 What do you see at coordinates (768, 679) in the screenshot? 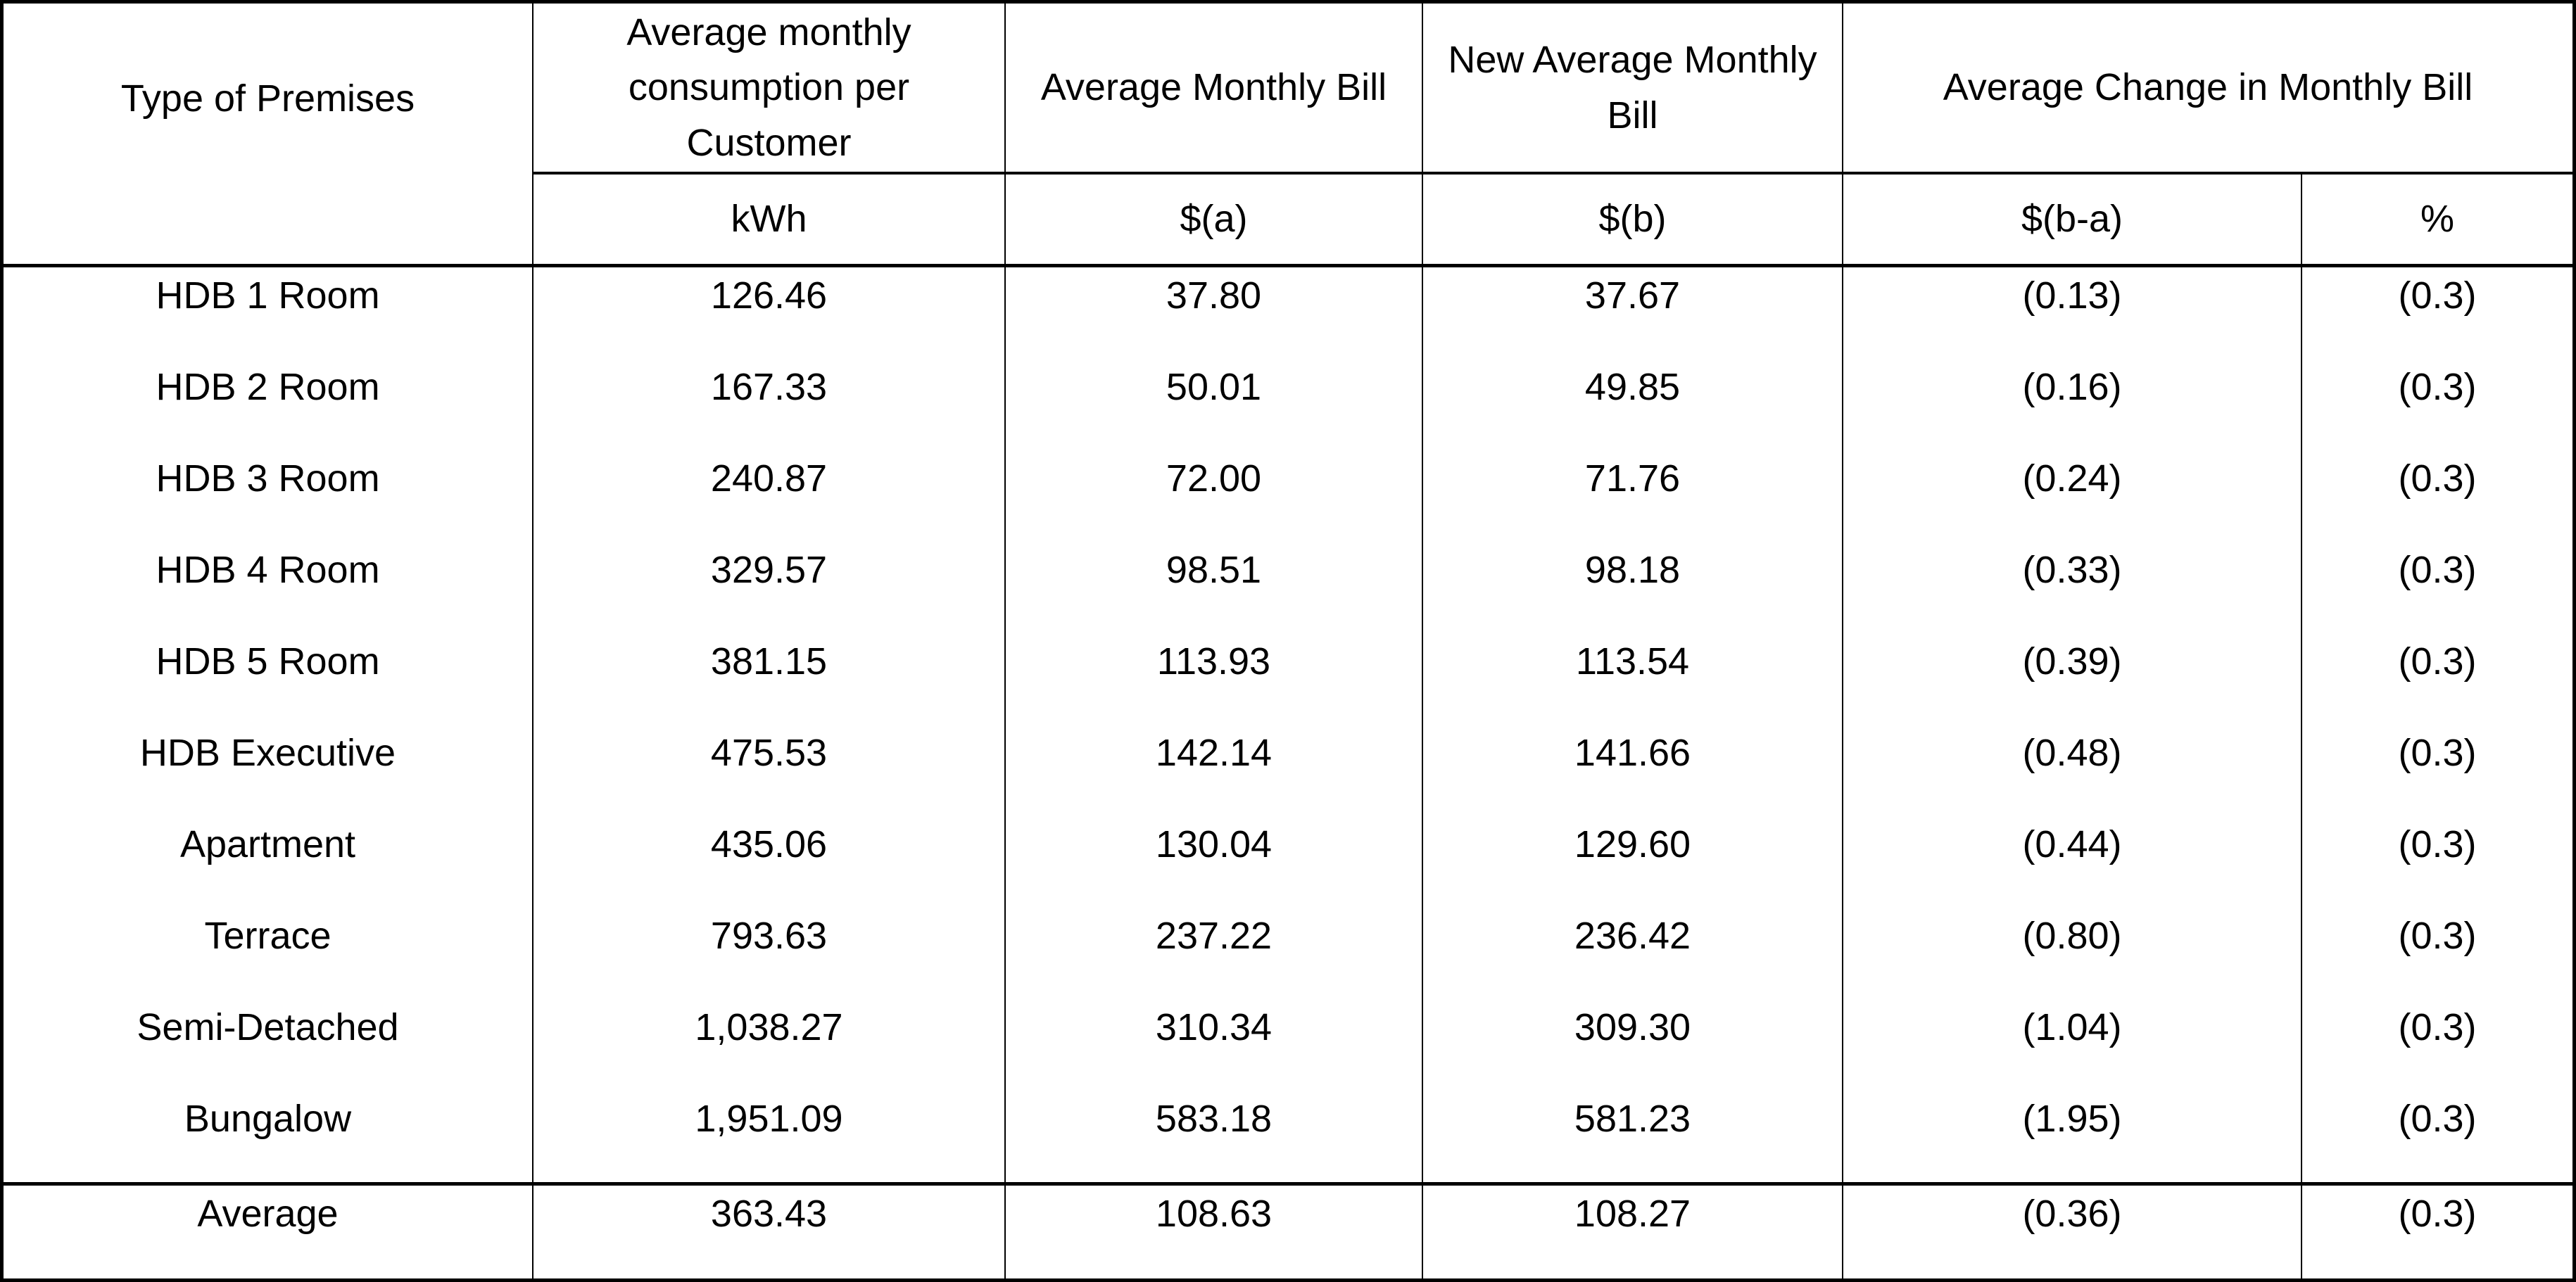
I see `row-cell-kwh: 381.15` at bounding box center [768, 679].